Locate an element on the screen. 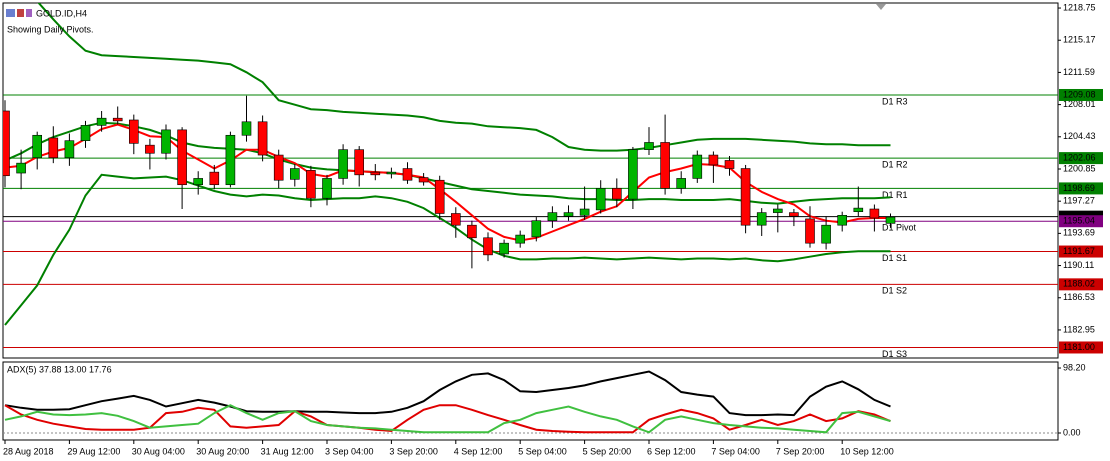 Image resolution: width=1110 pixels, height=461 pixels. y-tick-label: 1200.85 is located at coordinates (1079, 168).